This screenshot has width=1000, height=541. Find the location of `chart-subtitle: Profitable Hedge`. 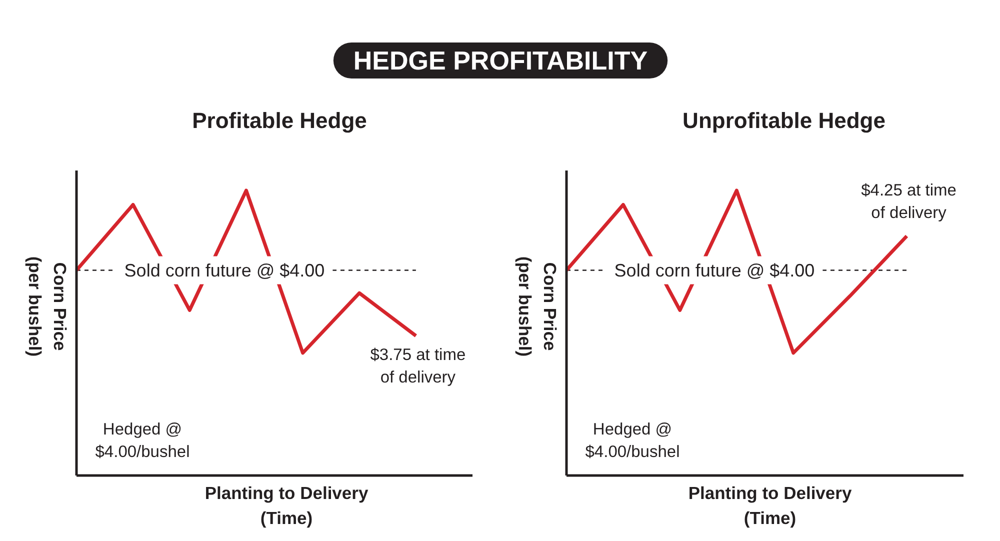

chart-subtitle: Profitable Hedge is located at coordinates (279, 120).